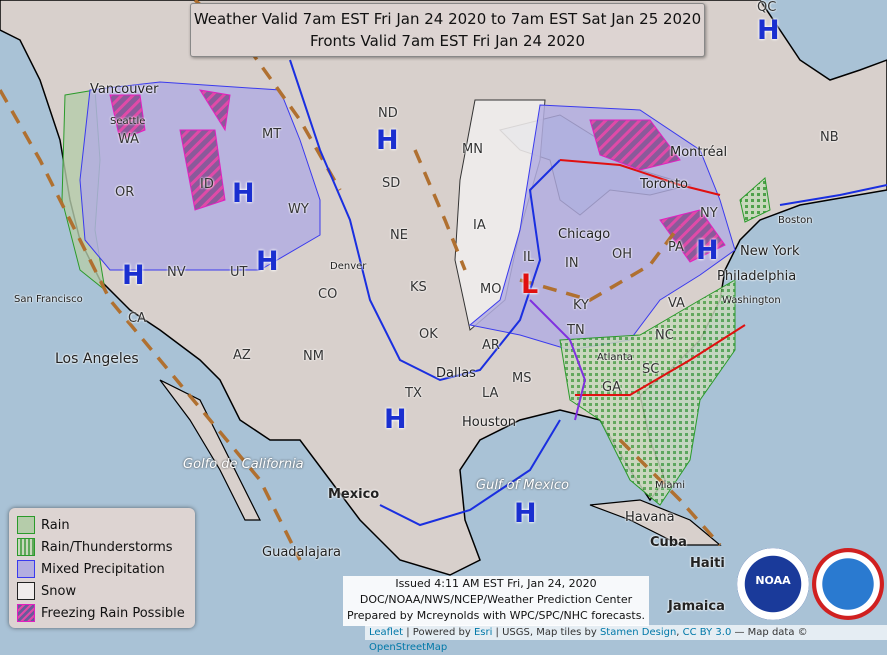  I want to click on warm-front, so click(640, 177).